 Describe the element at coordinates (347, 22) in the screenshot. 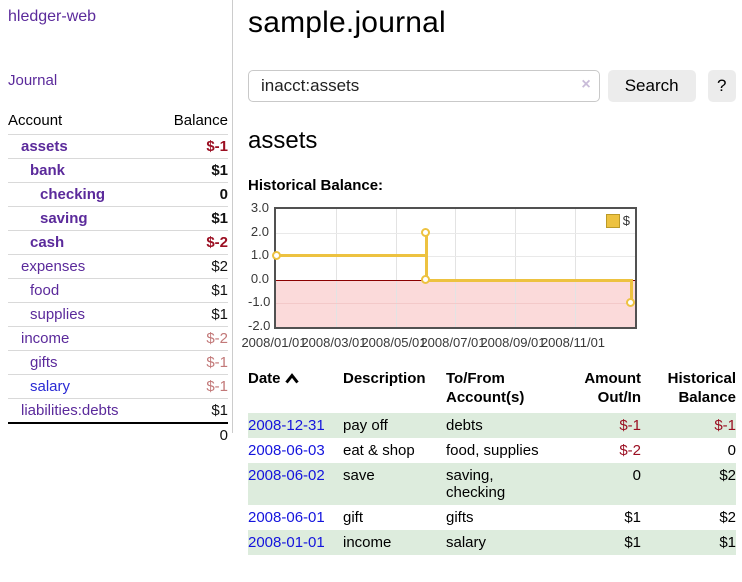

I see `page-title: sample.journal` at that location.